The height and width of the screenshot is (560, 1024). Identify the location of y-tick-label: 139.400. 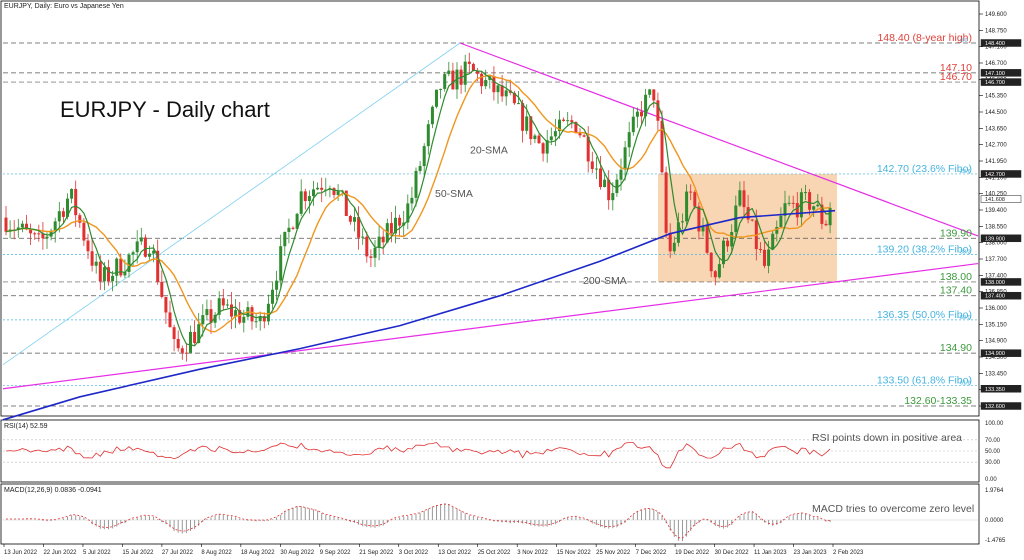
(996, 211).